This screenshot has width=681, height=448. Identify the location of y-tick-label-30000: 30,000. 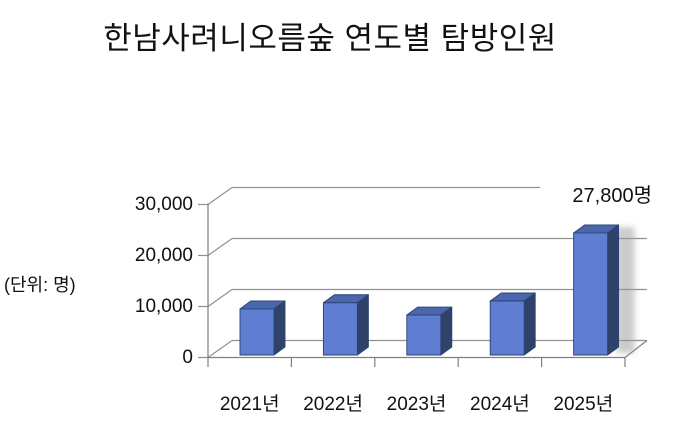
(163, 204).